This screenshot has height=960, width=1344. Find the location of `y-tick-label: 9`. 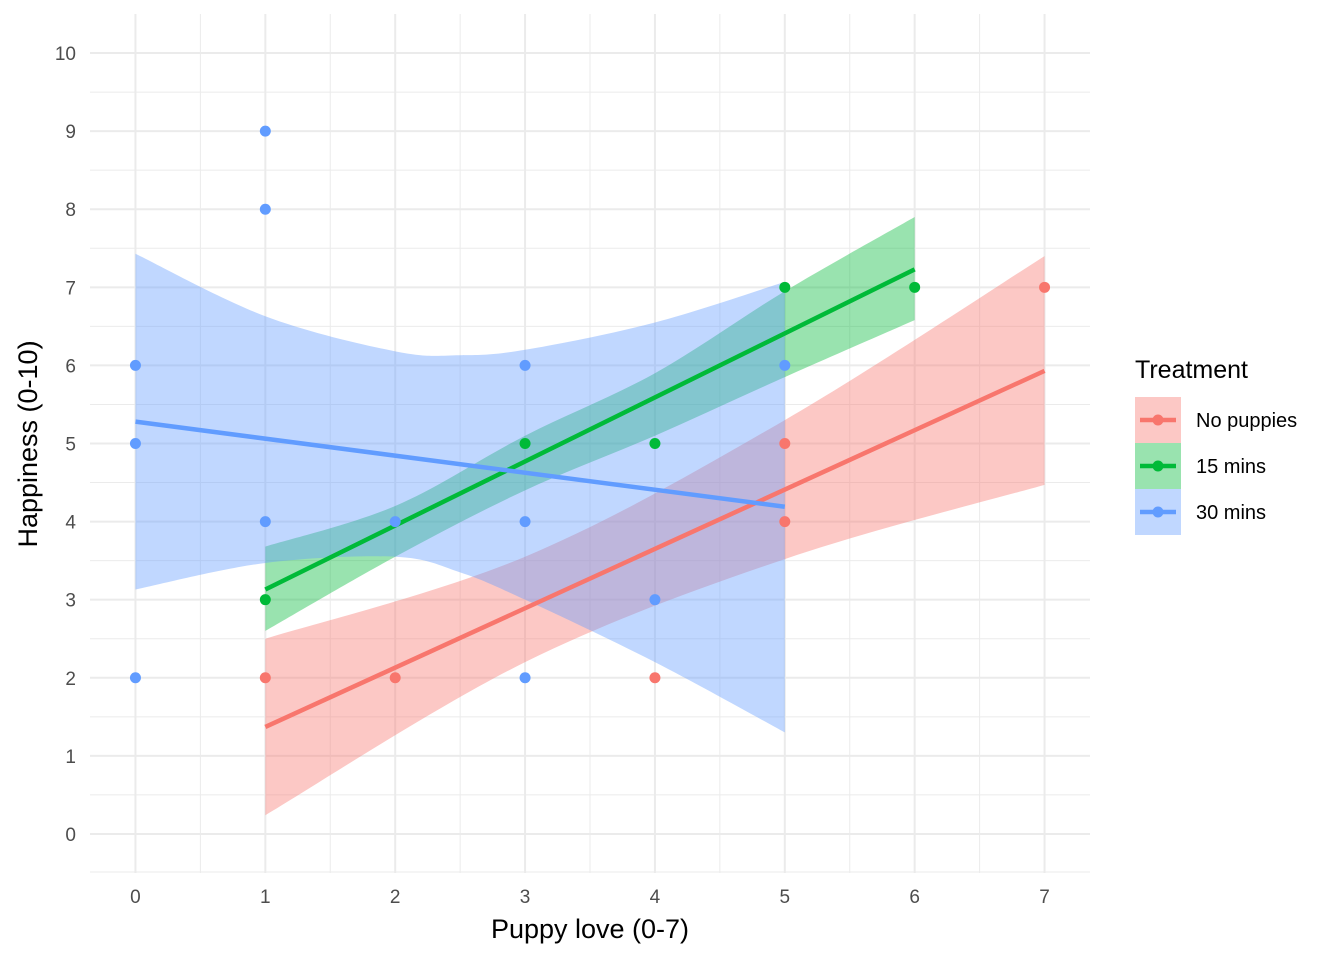

y-tick-label: 9 is located at coordinates (70, 132).